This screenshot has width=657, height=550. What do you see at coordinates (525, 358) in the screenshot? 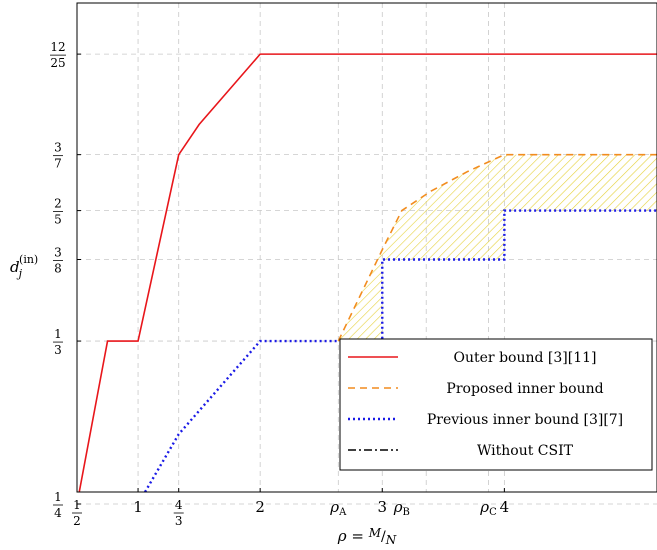
I see `legend-label-0: Outer bound [3][11]` at bounding box center [525, 358].